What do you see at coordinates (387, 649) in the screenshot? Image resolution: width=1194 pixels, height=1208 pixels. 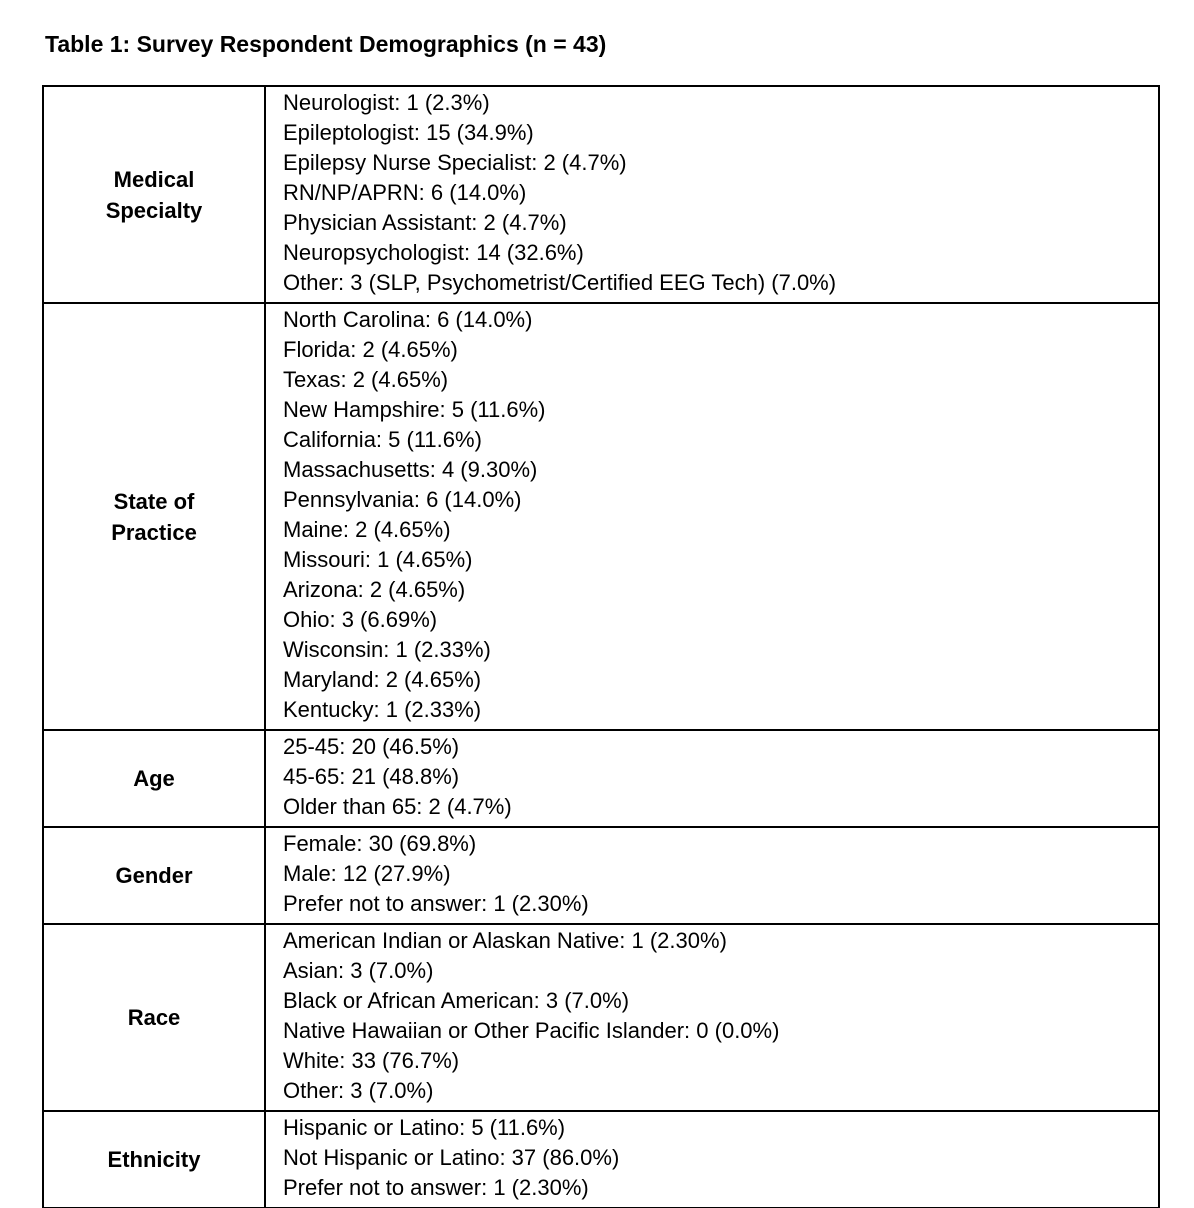 I see `item-line: Wisconsin: 1 (2.33%)` at bounding box center [387, 649].